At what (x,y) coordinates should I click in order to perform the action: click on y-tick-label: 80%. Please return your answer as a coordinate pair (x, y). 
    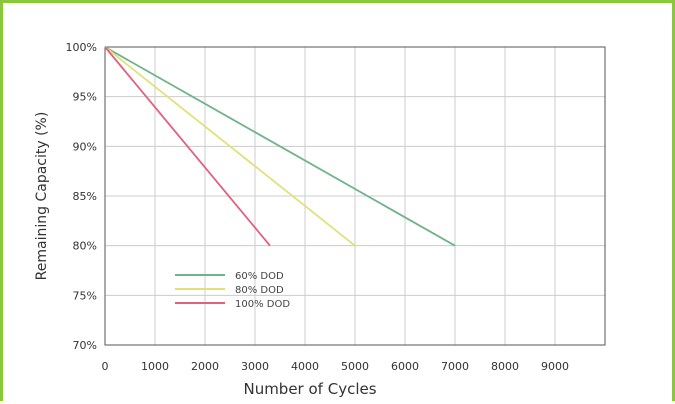
    Looking at the image, I should click on (85, 246).